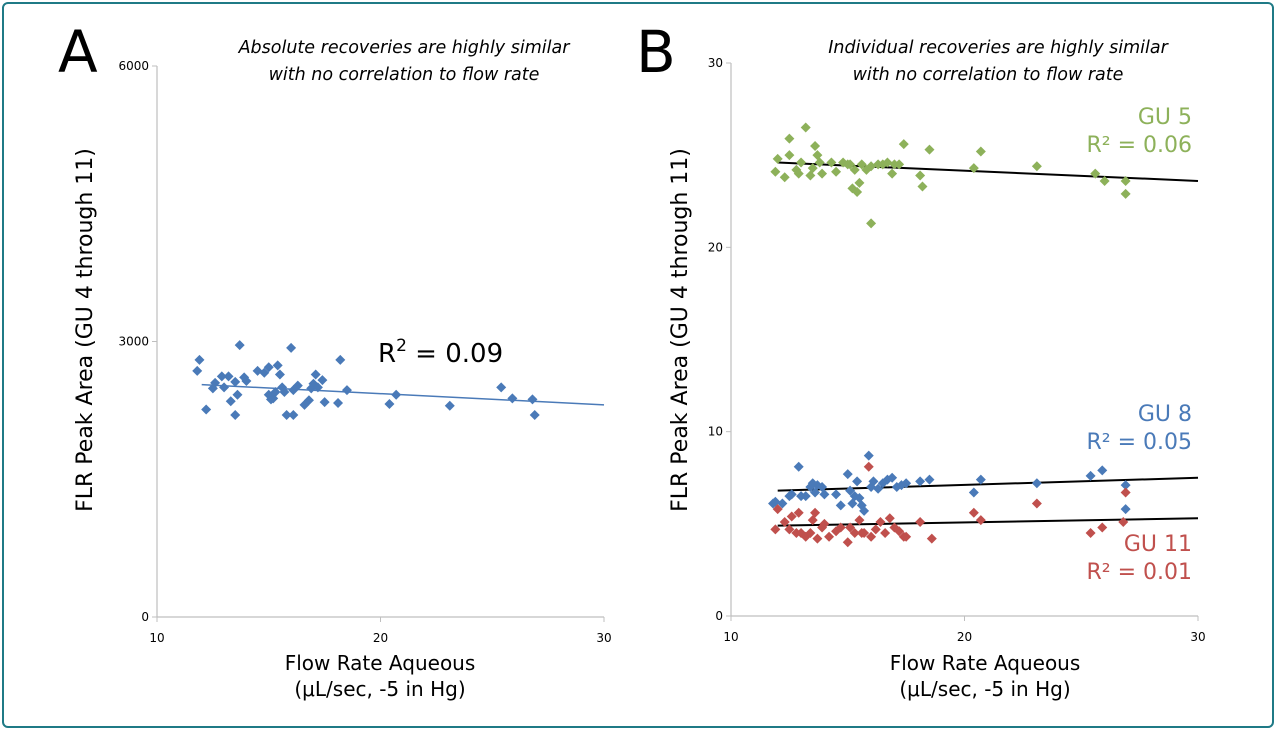 Image resolution: width=1280 pixels, height=732 pixels. What do you see at coordinates (998, 48) in the screenshot?
I see `panel-b-title-line1: Individual recoveries are highly similar` at bounding box center [998, 48].